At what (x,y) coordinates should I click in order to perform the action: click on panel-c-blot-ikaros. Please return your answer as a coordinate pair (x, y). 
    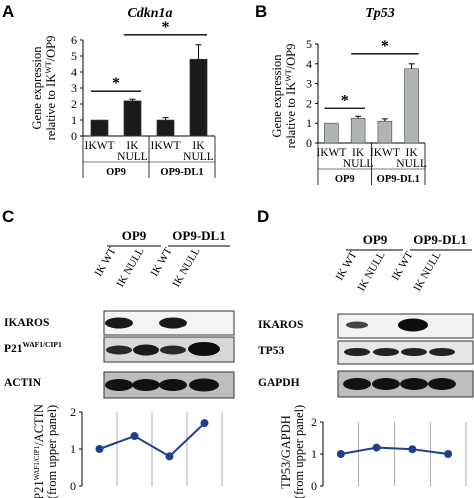
    Looking at the image, I should click on (169, 323).